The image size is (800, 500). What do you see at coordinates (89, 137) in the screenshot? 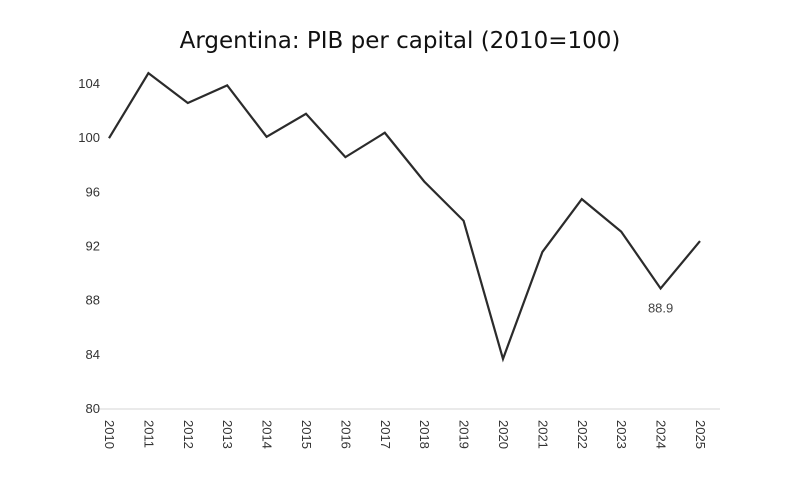
I see `y-tick-label: 100` at bounding box center [89, 137].